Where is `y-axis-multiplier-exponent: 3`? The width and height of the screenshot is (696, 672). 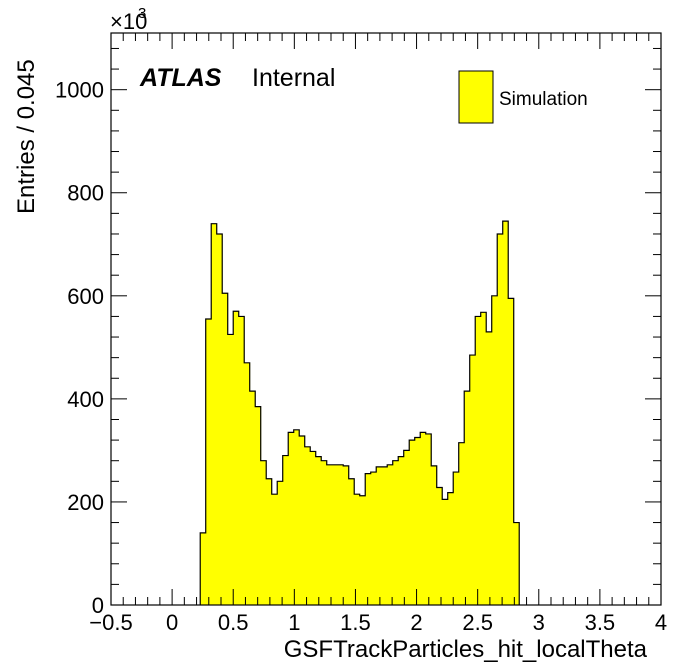
y-axis-multiplier-exponent: 3 is located at coordinates (142, 13).